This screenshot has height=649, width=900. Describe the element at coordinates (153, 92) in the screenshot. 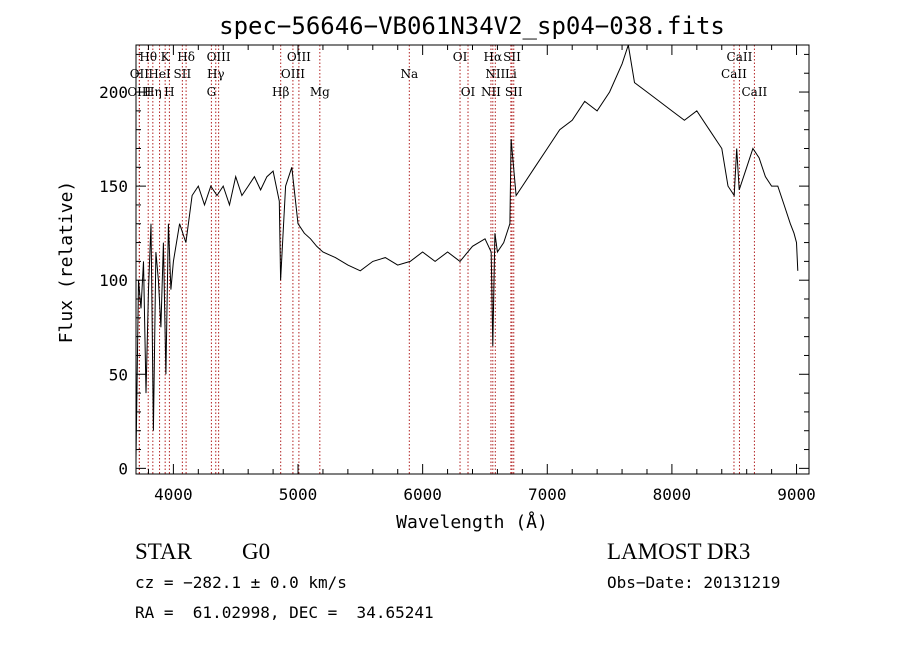

I see `line-marker-label: Hη` at that location.